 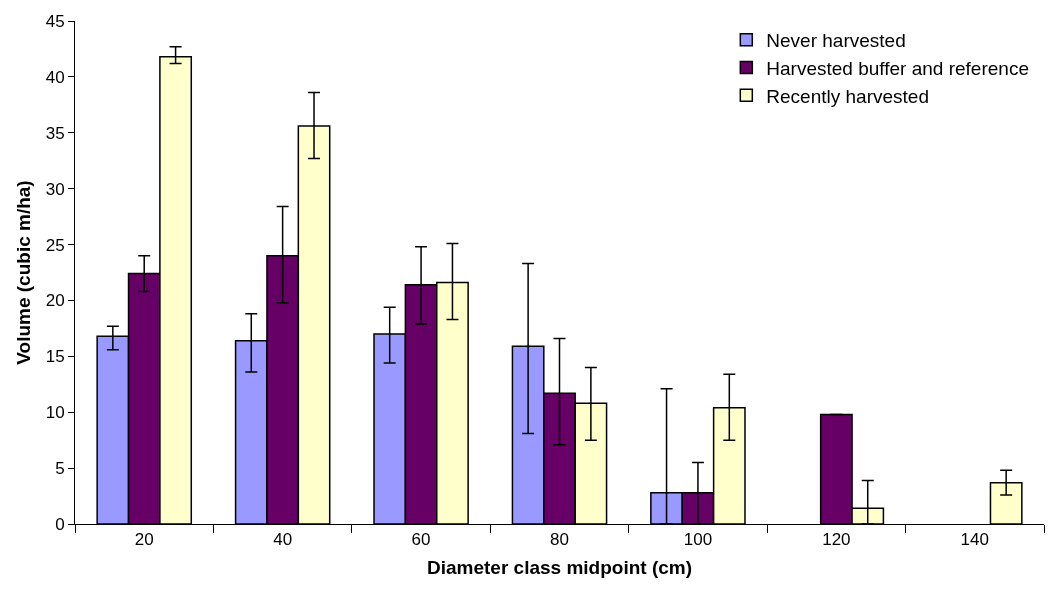 What do you see at coordinates (836, 540) in the screenshot?
I see `x-tick-label: 120` at bounding box center [836, 540].